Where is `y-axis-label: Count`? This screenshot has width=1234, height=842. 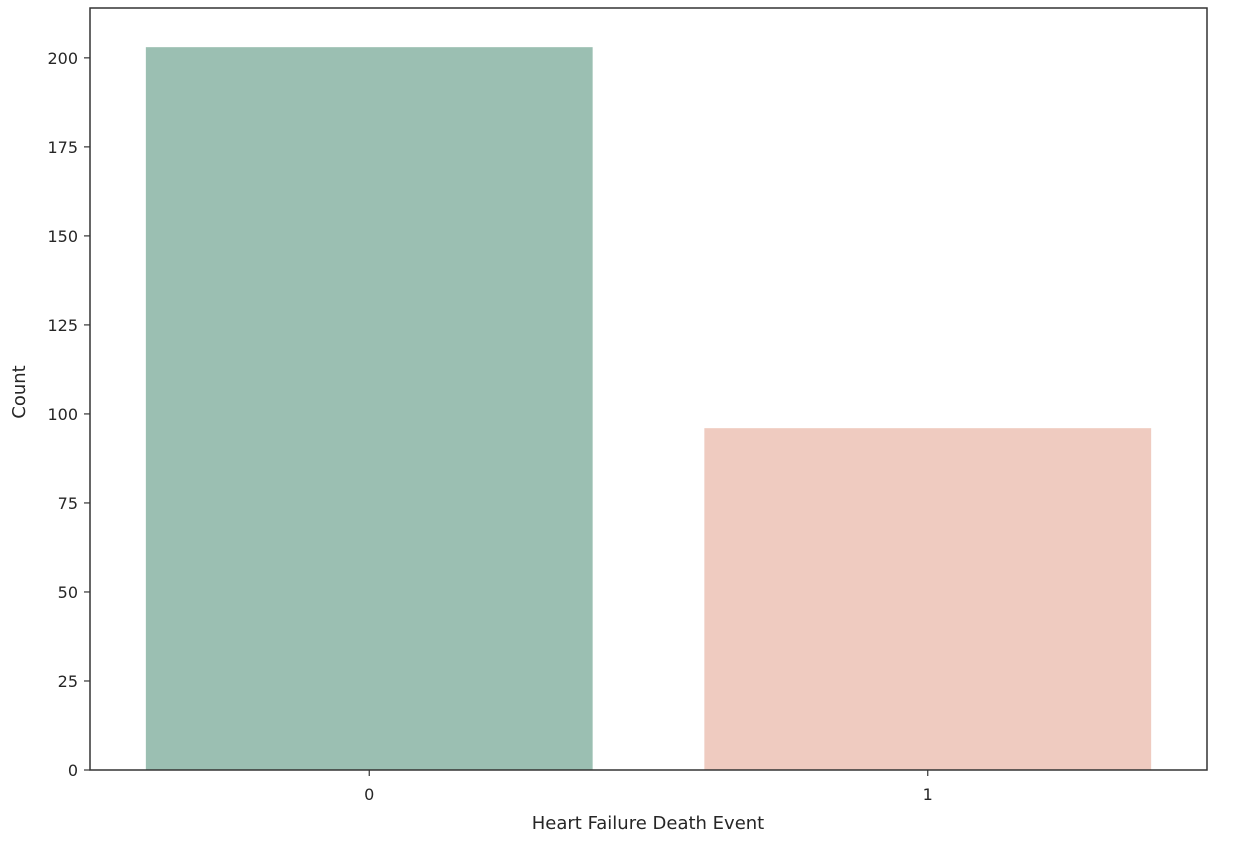
y-axis-label: Count is located at coordinates (19, 391).